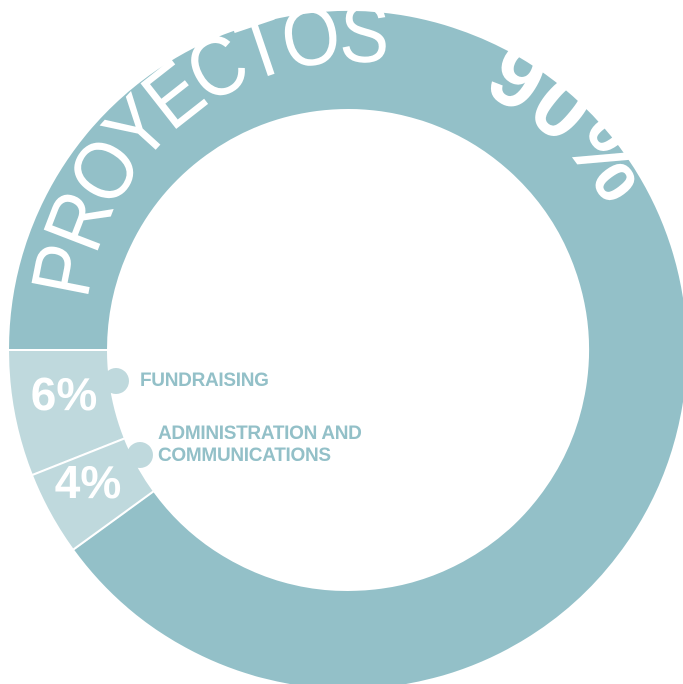  I want to click on slice-value-label: 6%, so click(64, 394).